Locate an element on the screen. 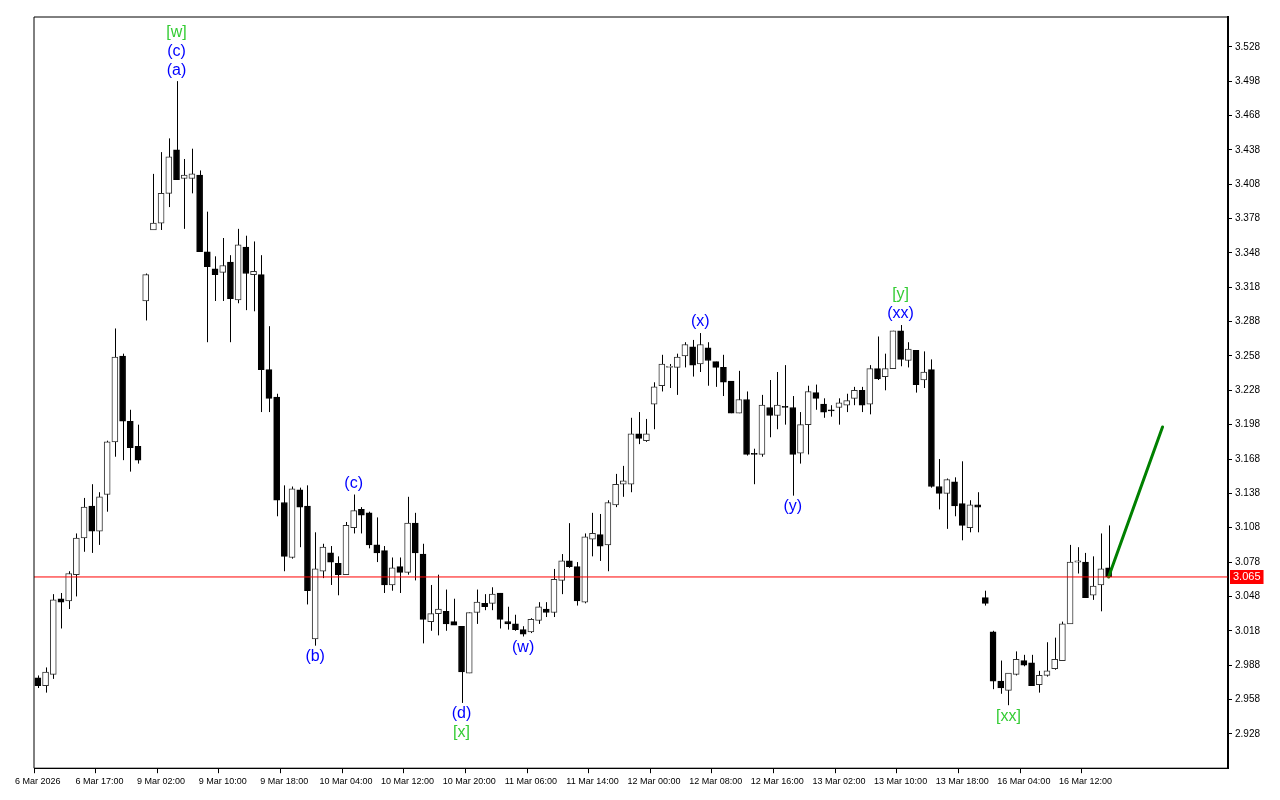 The image size is (1280, 800). y-tick-label: 3.228 is located at coordinates (1248, 390).